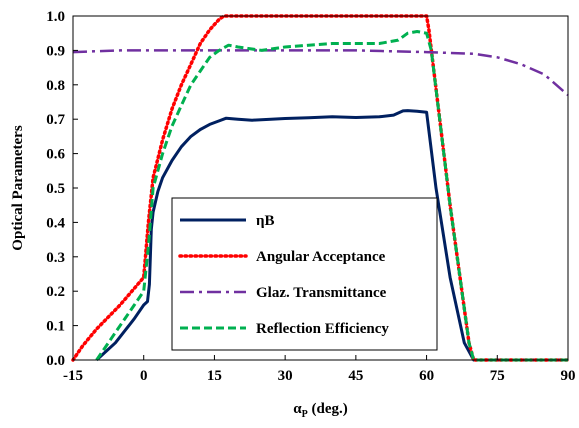 Image resolution: width=579 pixels, height=428 pixels. Describe the element at coordinates (55, 51) in the screenshot. I see `y-tick-label: 0.9` at that location.